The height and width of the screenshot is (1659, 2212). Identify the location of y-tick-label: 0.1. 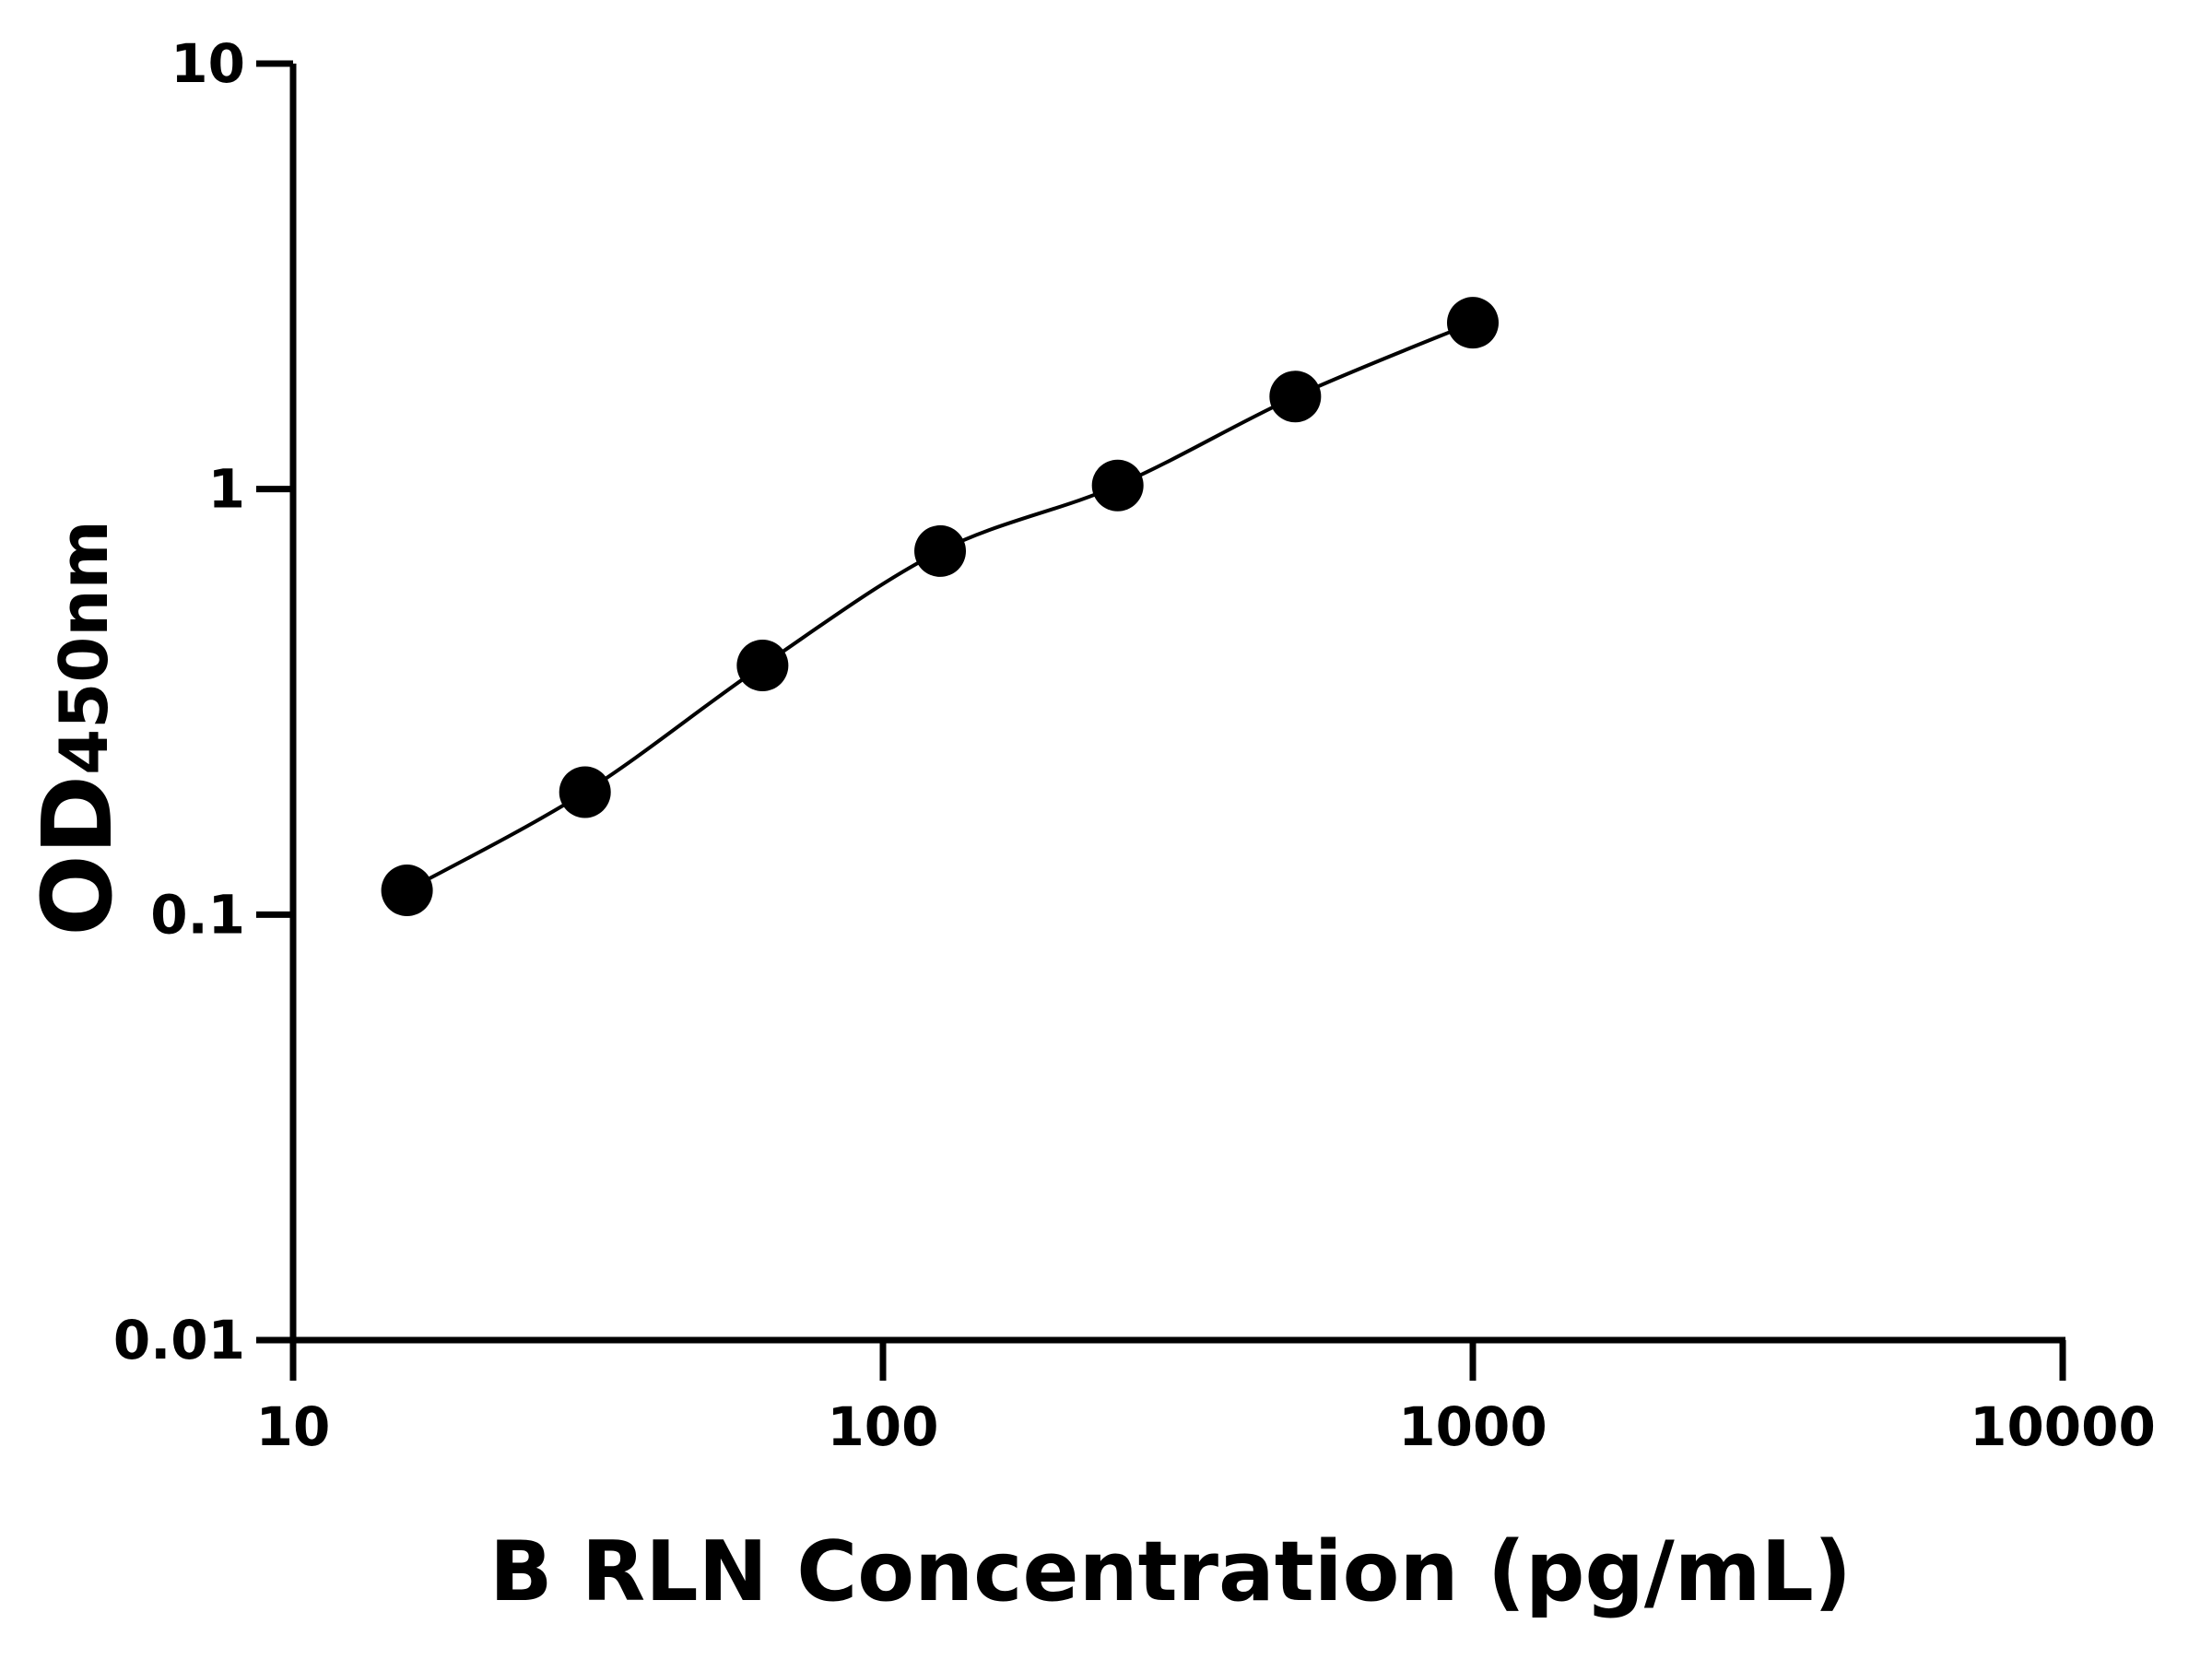
(197, 914).